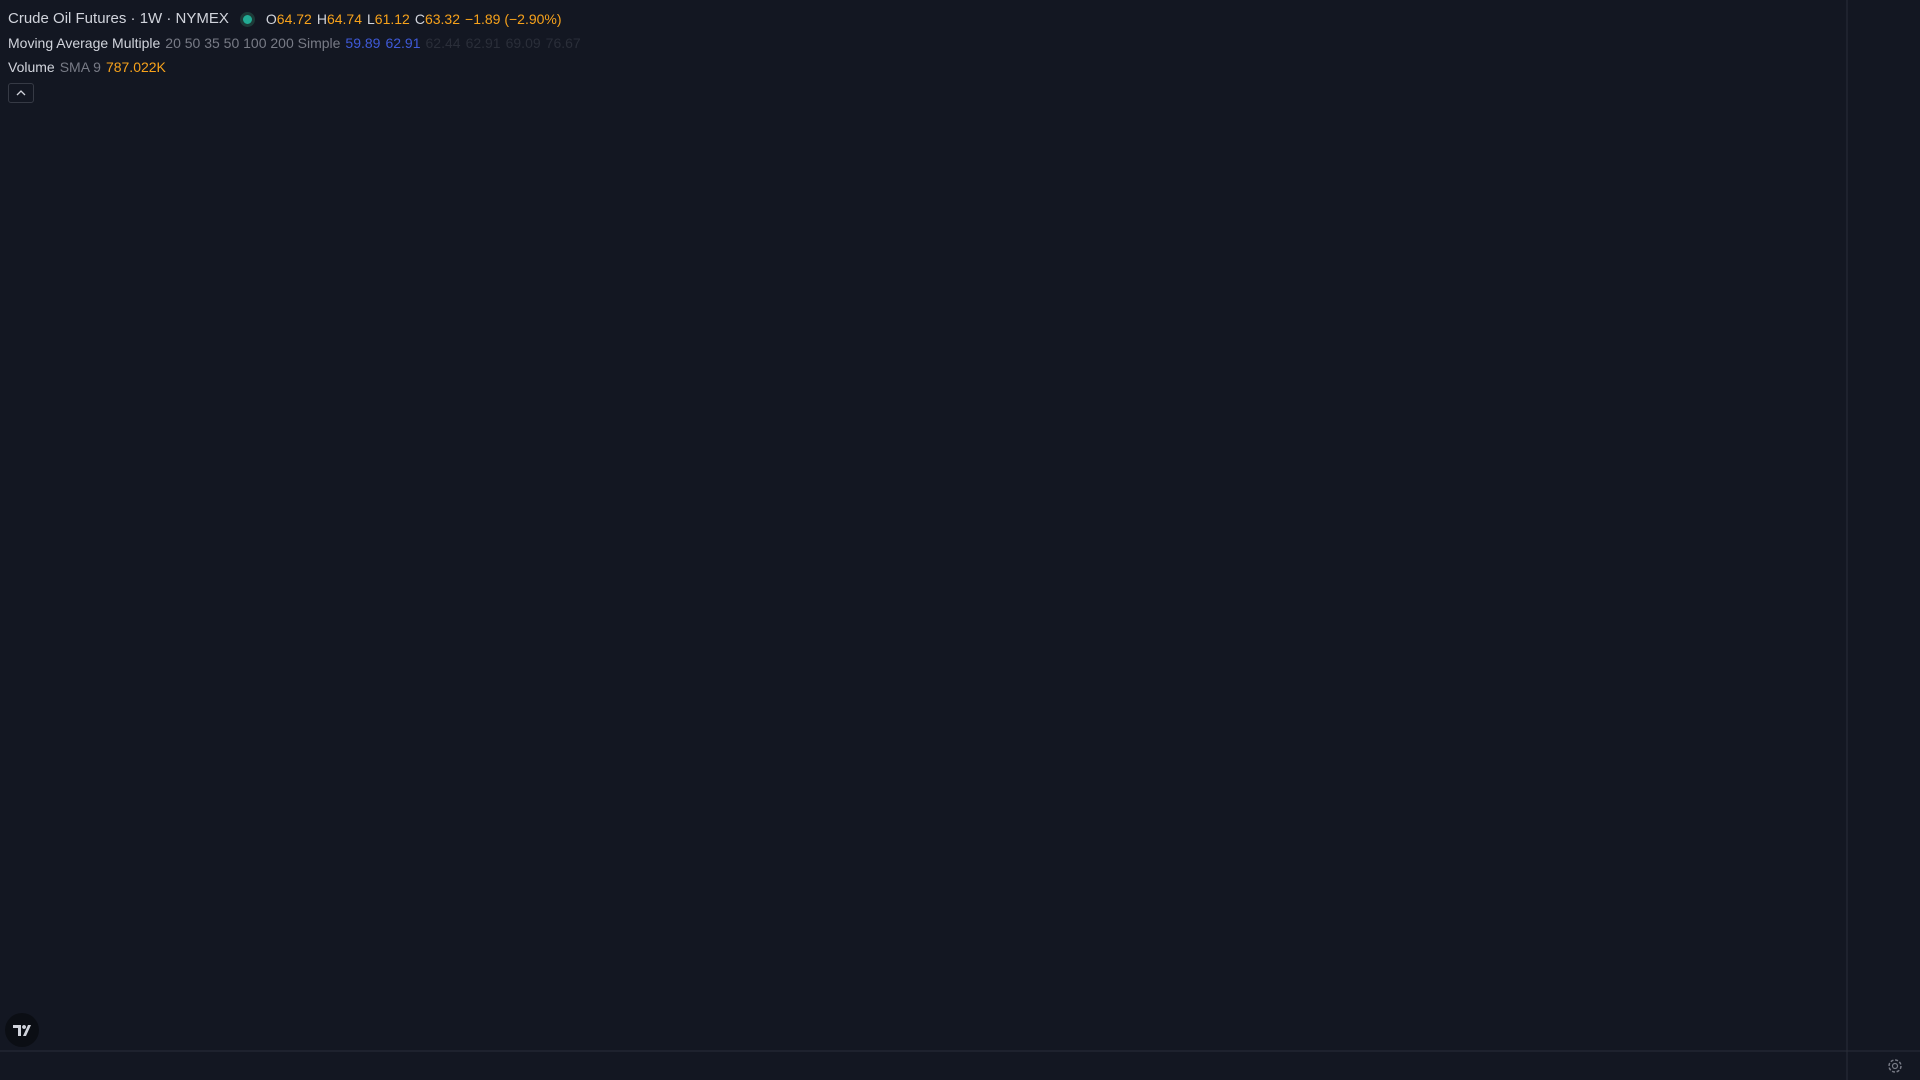  I want to click on ohlc-value: 63.32, so click(442, 19).